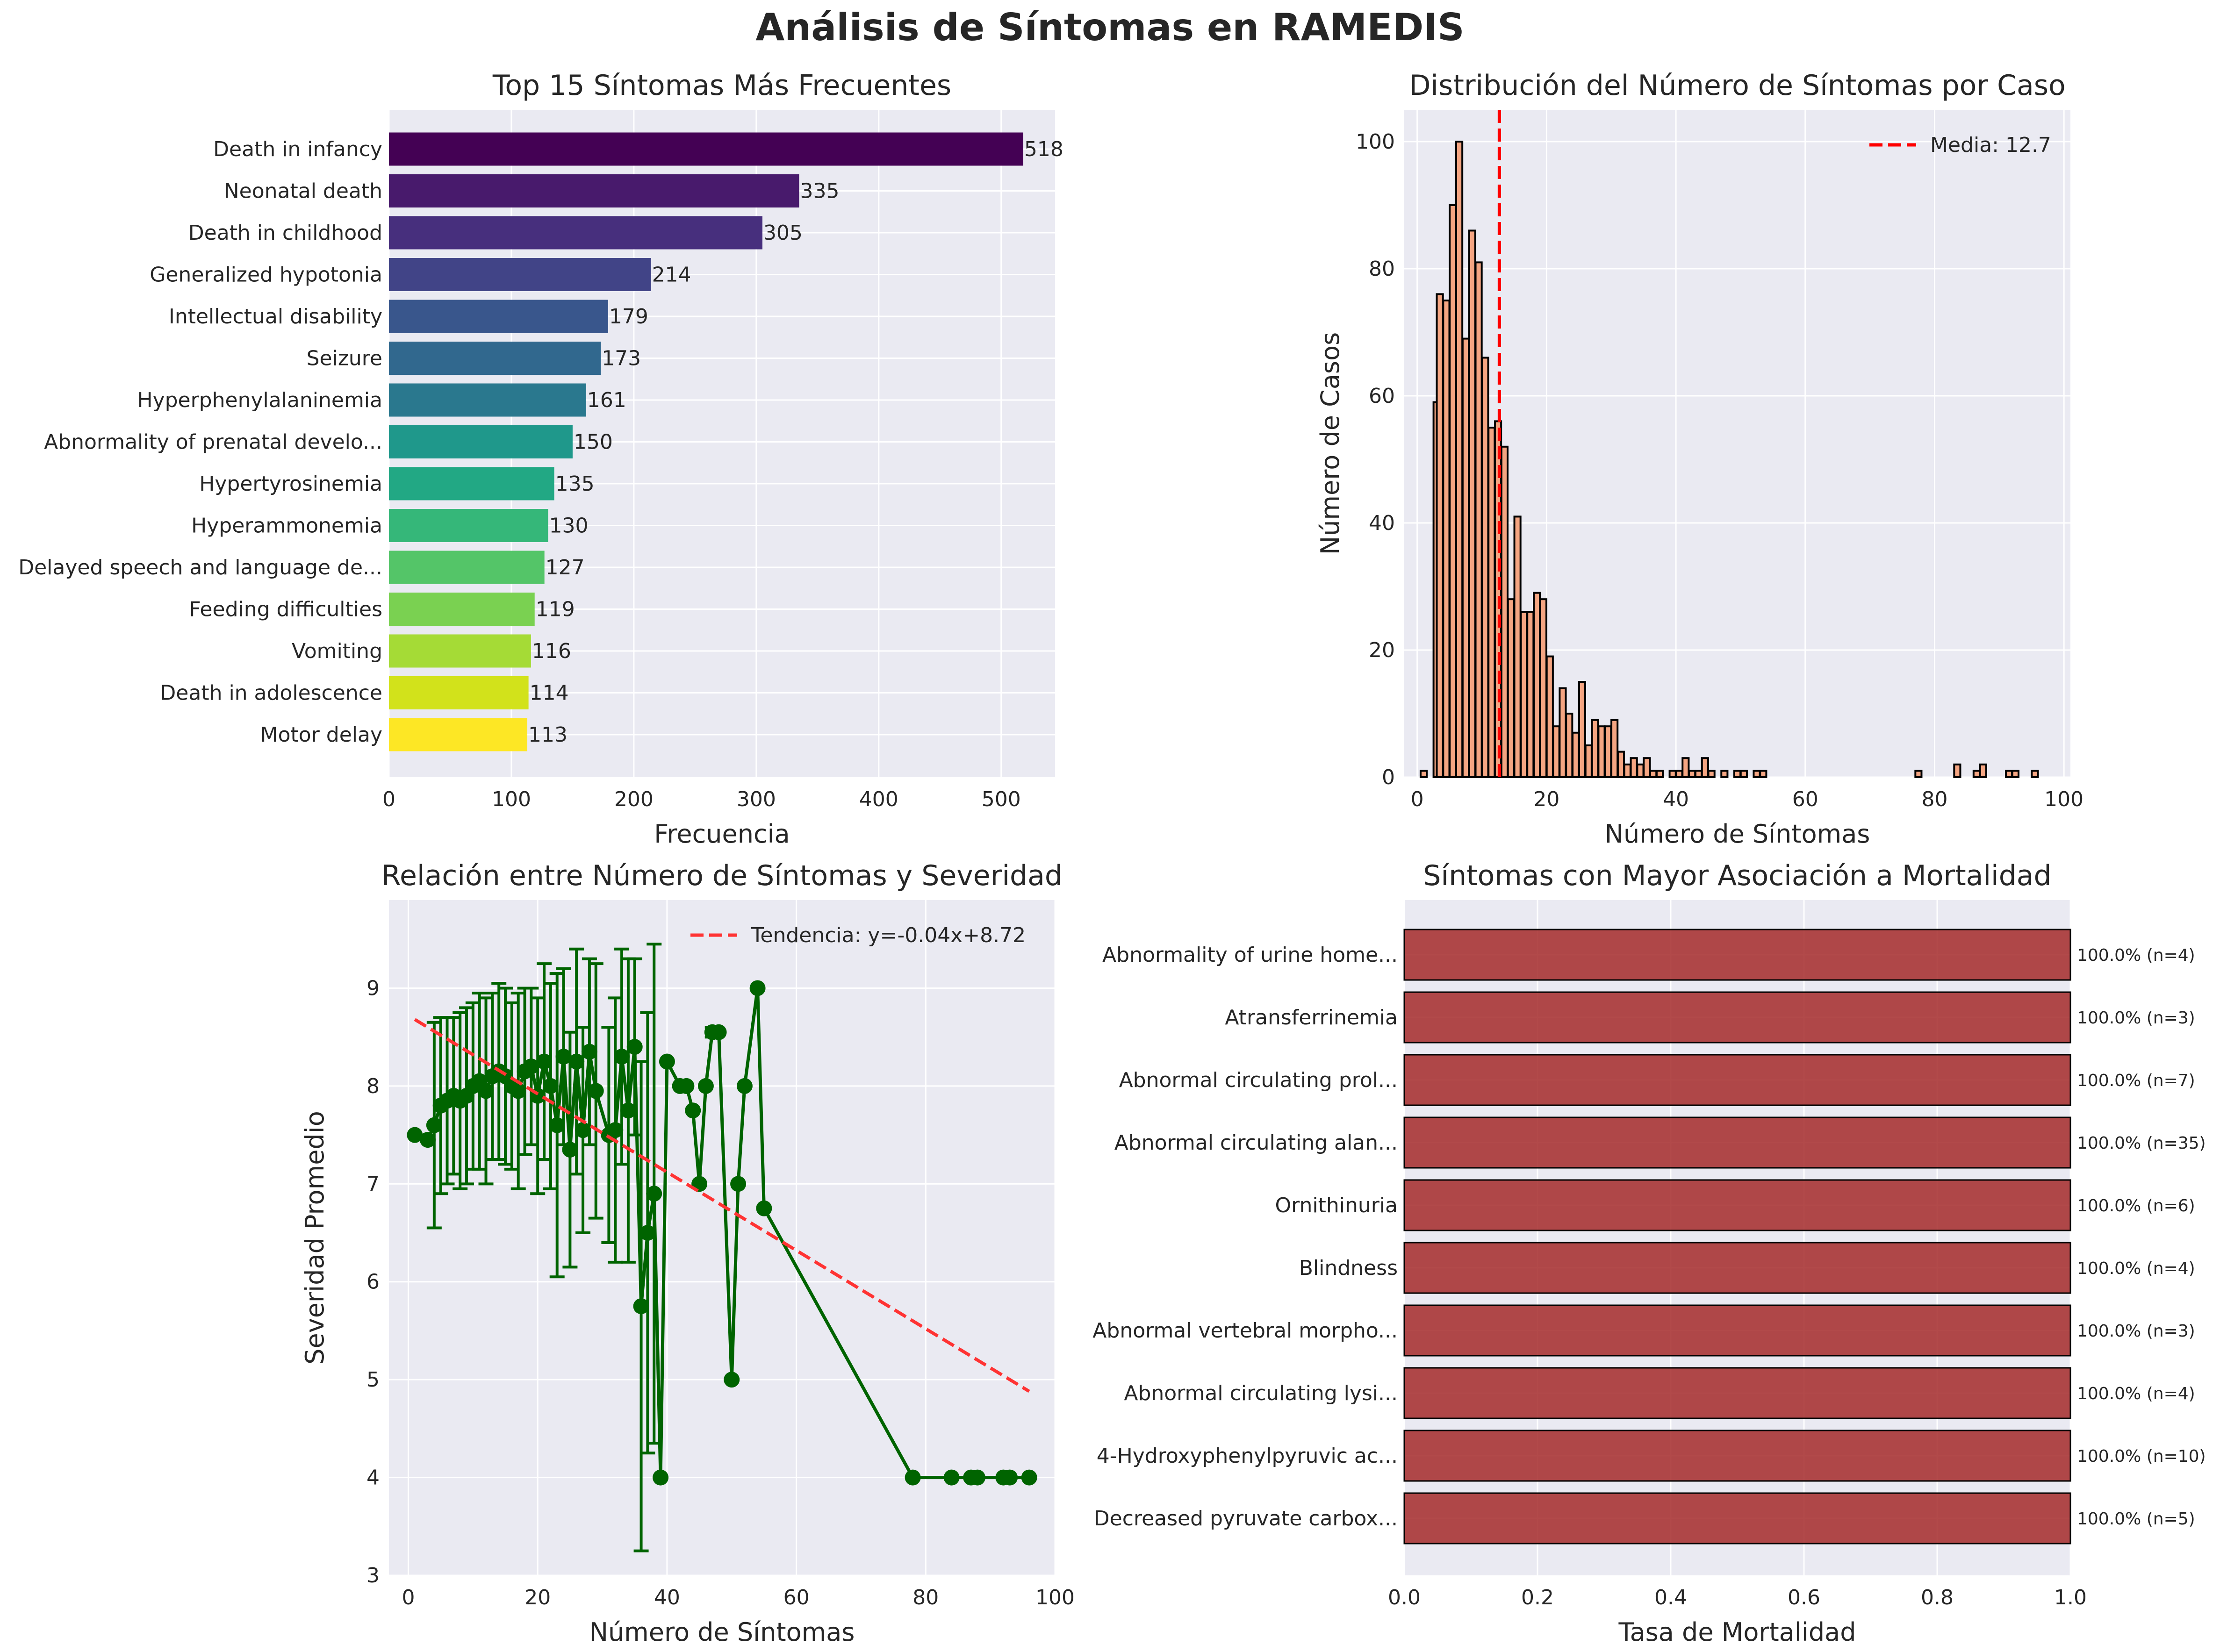  Describe the element at coordinates (266, 275) in the screenshot. I see `y-tick-label: Generalized hypotonia` at that location.